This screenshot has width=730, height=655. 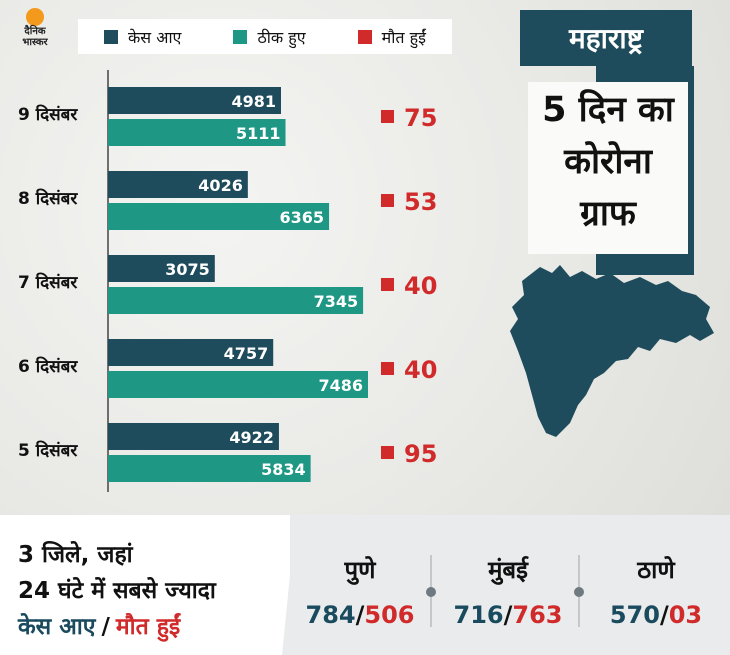 I want to click on district-name: मुंबई, so click(x=508, y=570).